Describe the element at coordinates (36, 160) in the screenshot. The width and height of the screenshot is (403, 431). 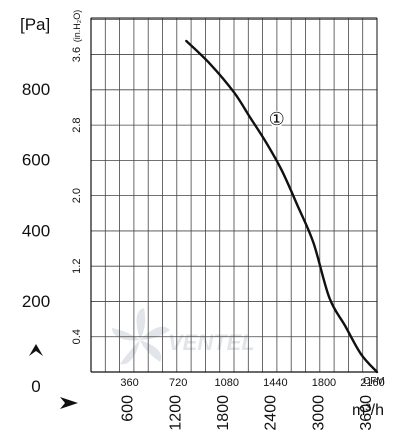
I see `pa-tick-label: 600` at that location.